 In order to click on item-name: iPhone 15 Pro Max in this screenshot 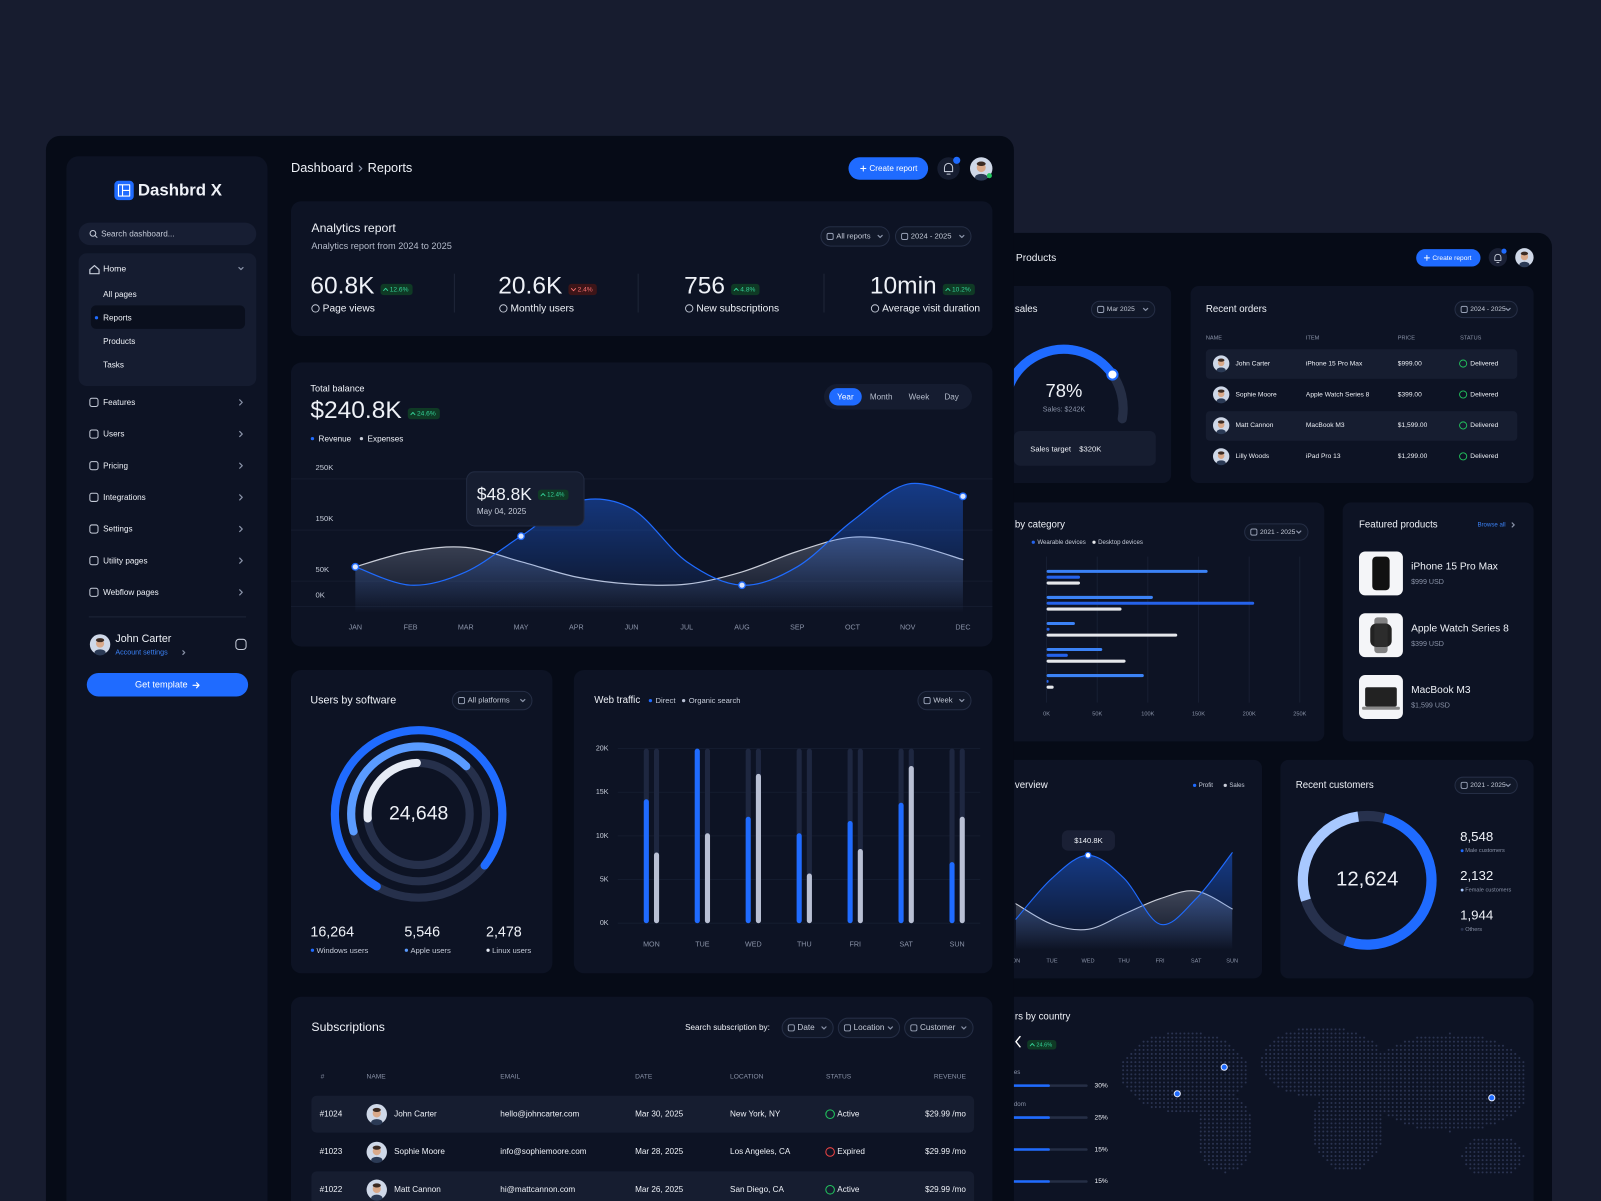, I will do `click(1334, 363)`.